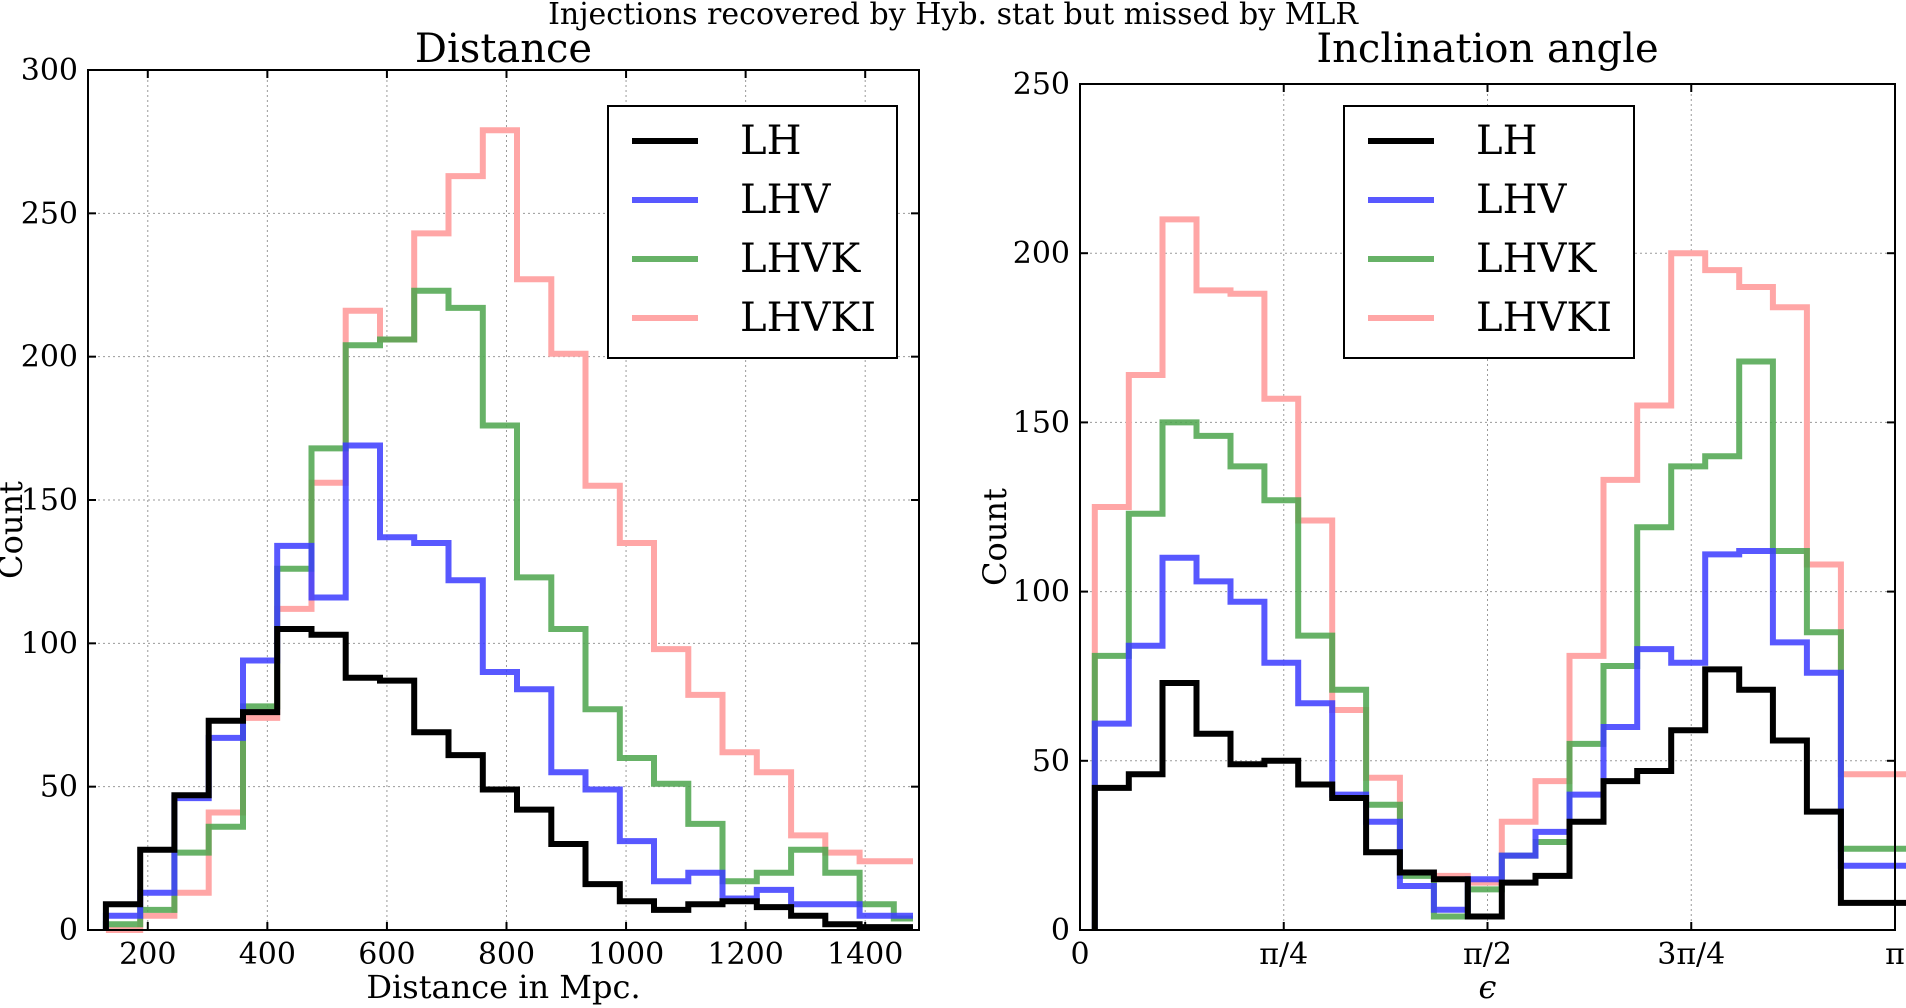  Describe the element at coordinates (503, 987) in the screenshot. I see `distance-x-axis-label: Distance in Mpc.` at that location.